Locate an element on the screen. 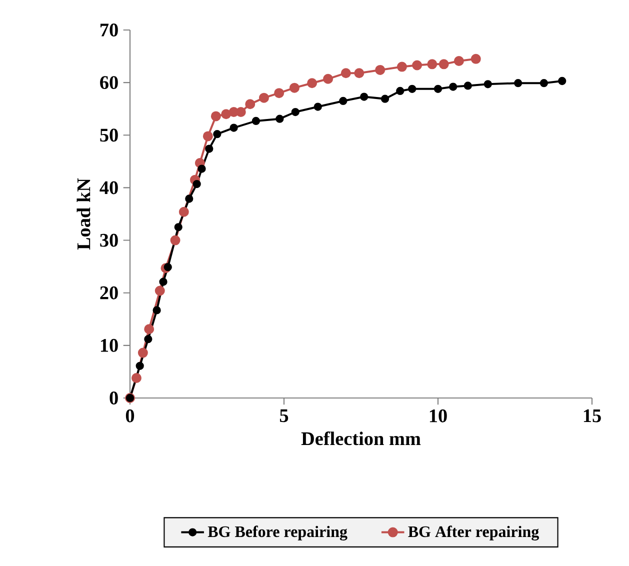 This screenshot has height=566, width=629. y-tick-label: 20 is located at coordinates (109, 293).